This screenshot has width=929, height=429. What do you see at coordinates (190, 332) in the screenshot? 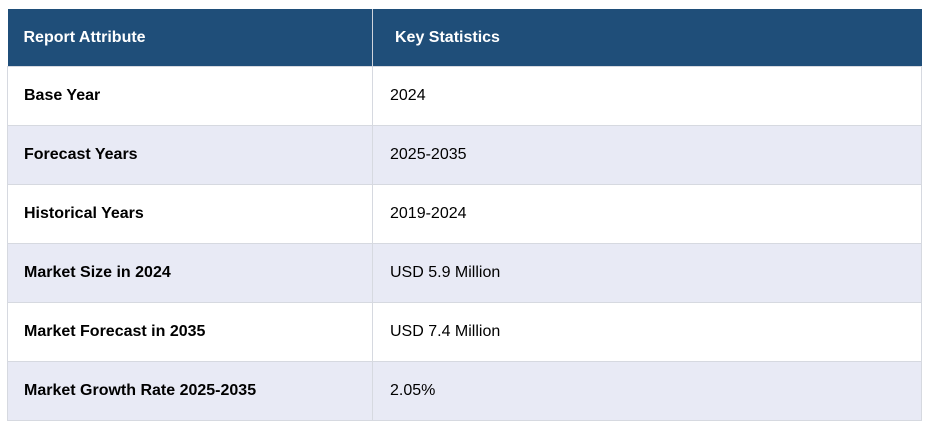
I see `attribute-cell: Market Forecast in 2035` at bounding box center [190, 332].